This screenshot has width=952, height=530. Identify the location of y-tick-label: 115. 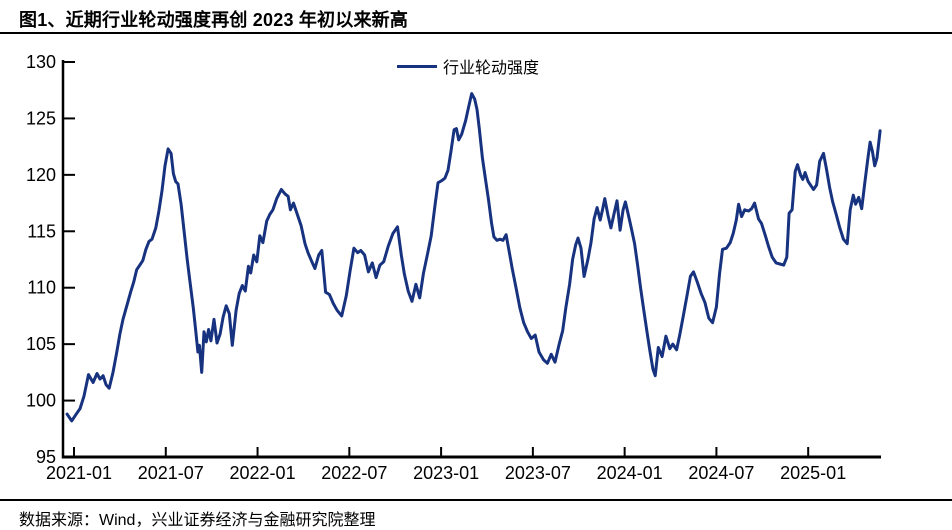
(41, 231).